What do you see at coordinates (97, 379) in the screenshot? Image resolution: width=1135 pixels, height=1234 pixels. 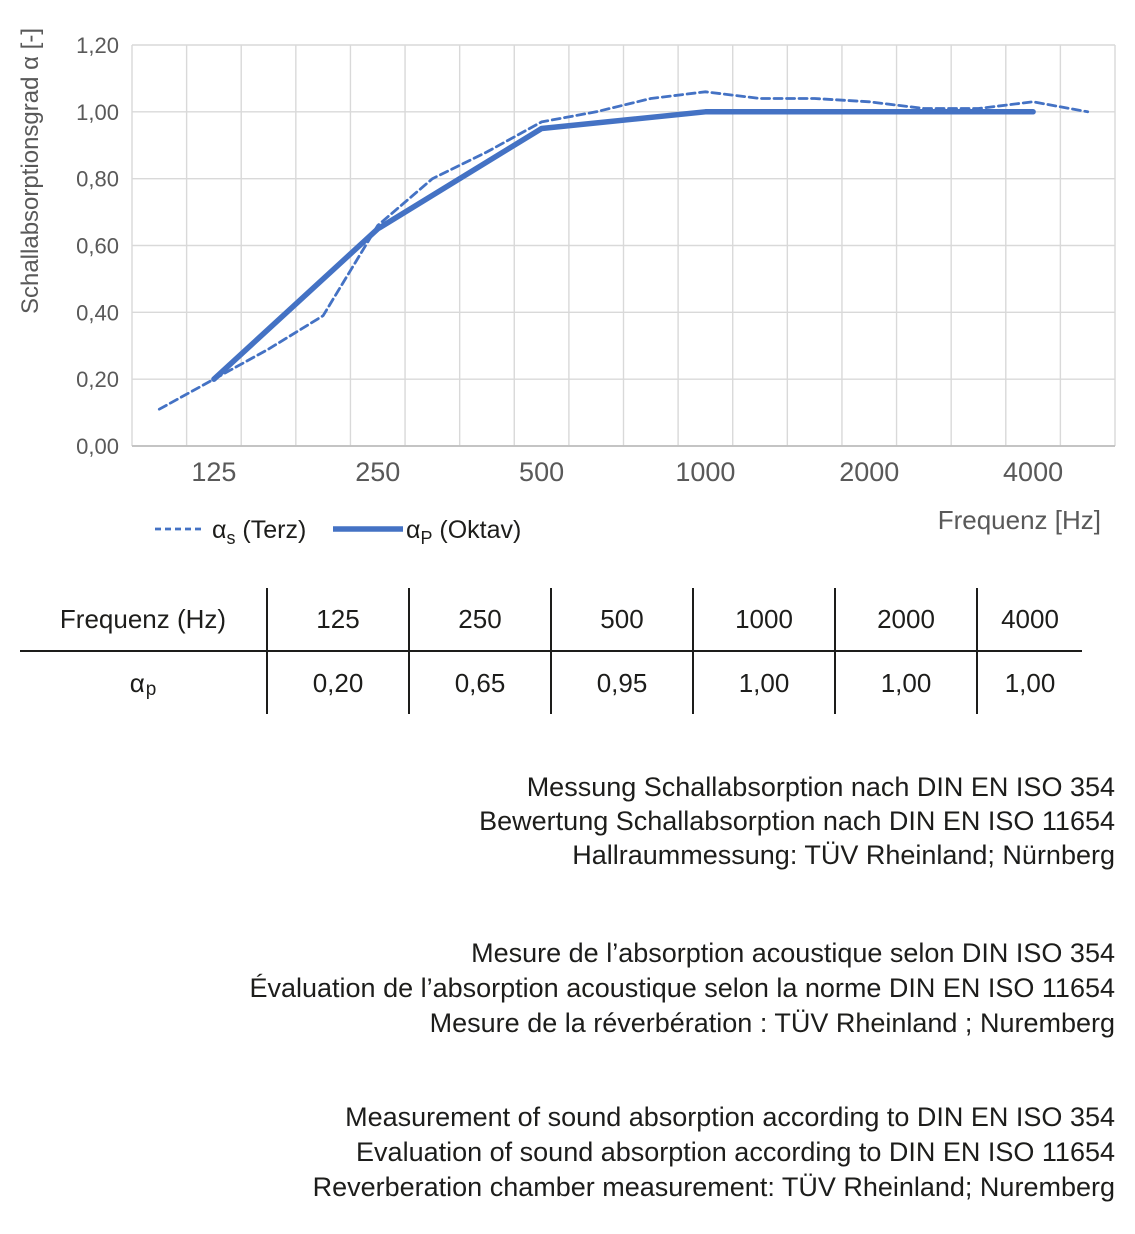 I see `y-tick-label: 0,20` at bounding box center [97, 379].